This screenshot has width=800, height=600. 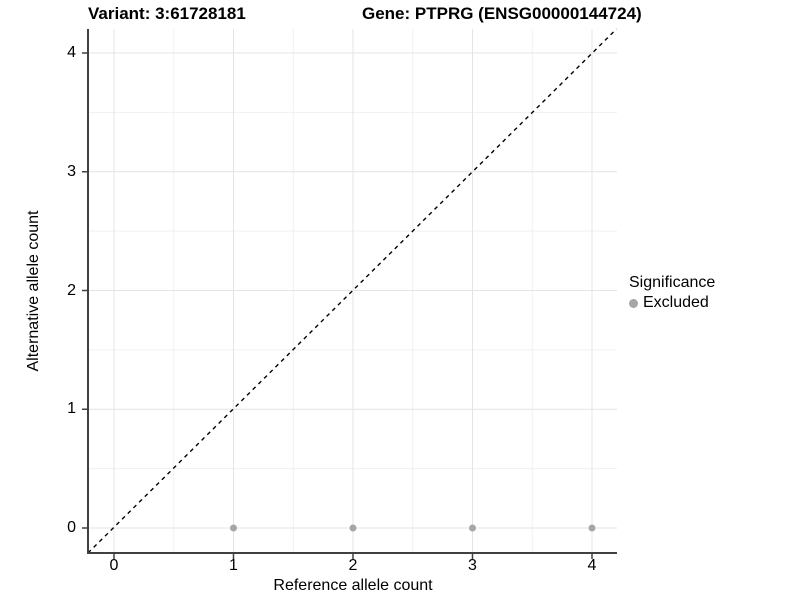 What do you see at coordinates (71, 290) in the screenshot?
I see `y-tick-label: 2` at bounding box center [71, 290].